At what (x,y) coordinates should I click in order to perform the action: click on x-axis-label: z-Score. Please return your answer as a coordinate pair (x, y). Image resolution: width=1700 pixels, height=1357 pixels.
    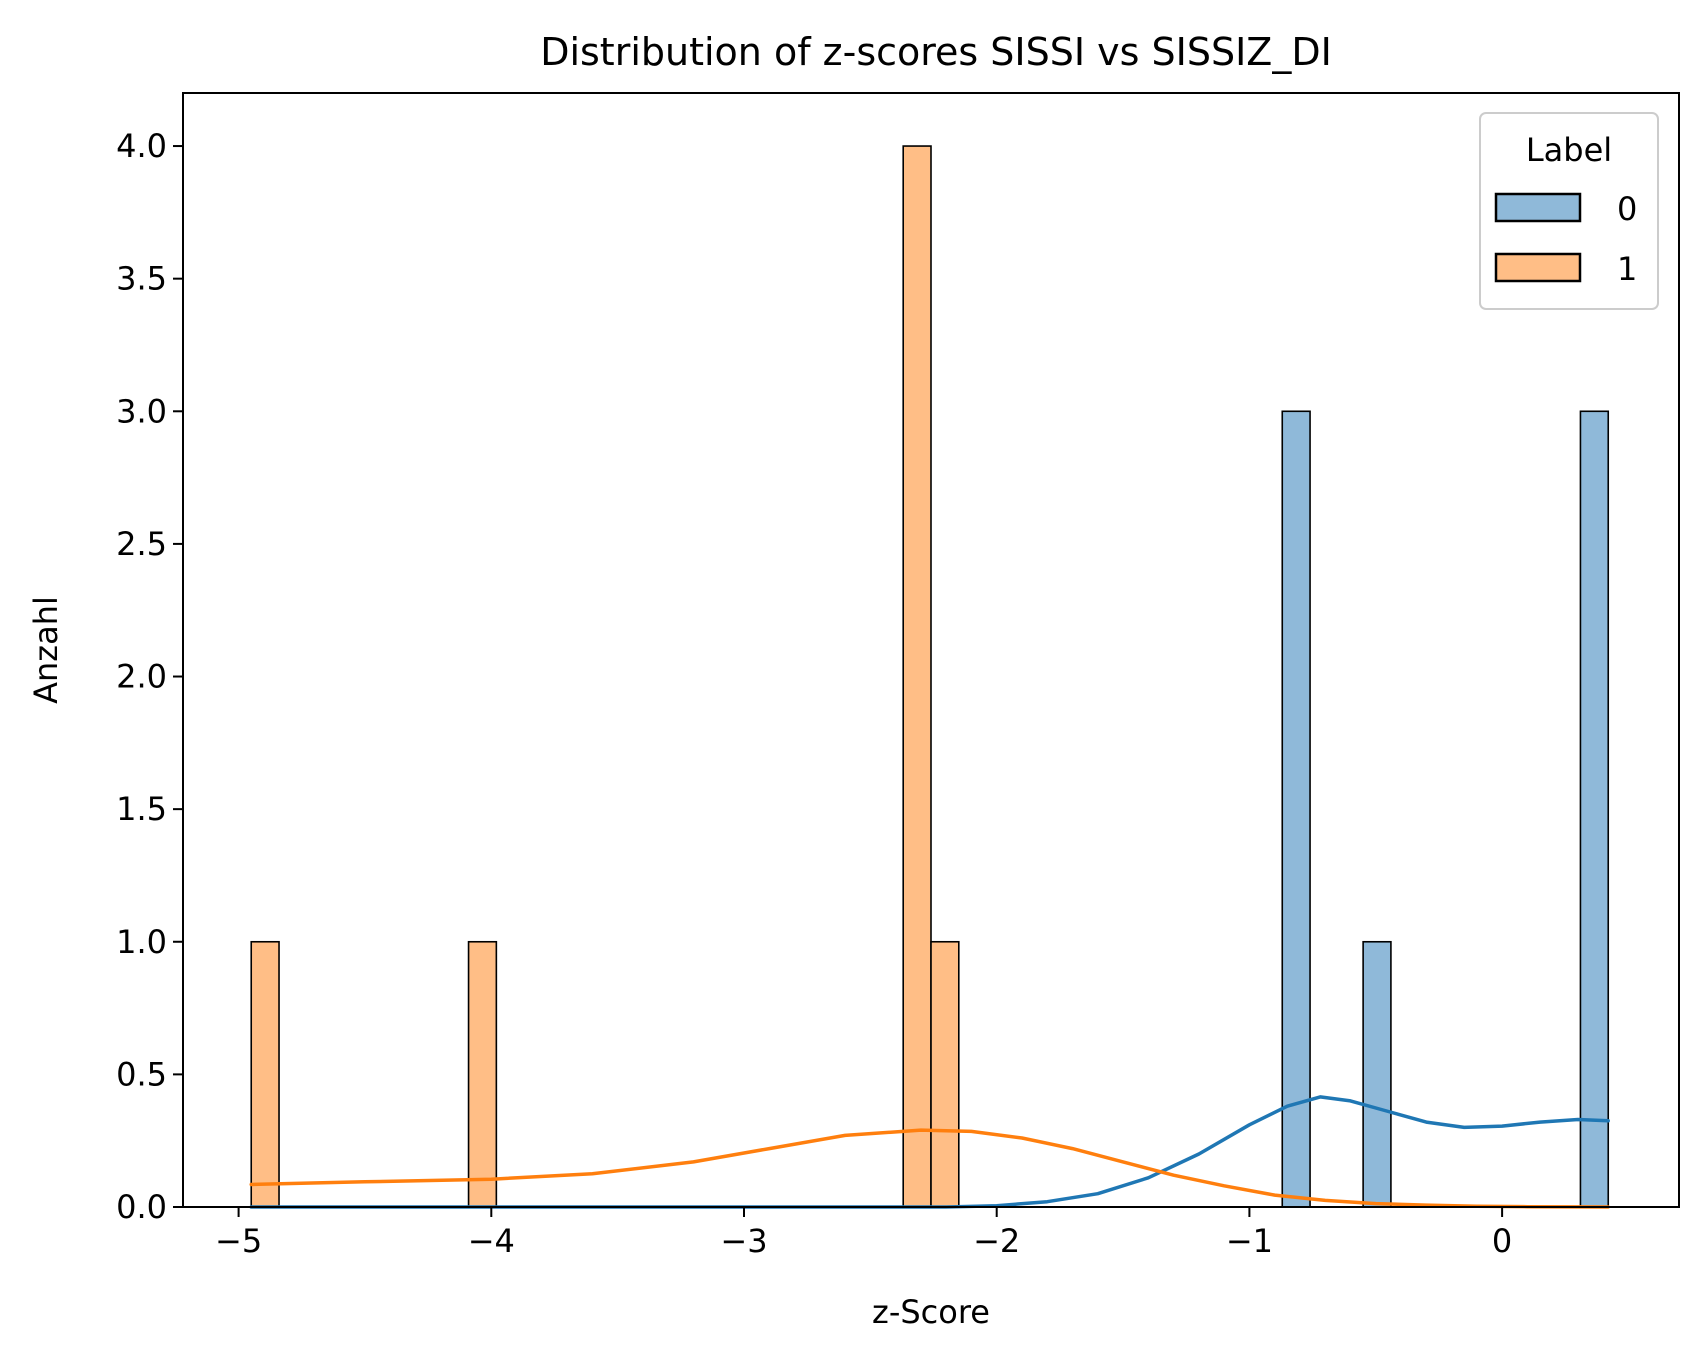
    Looking at the image, I should click on (931, 1312).